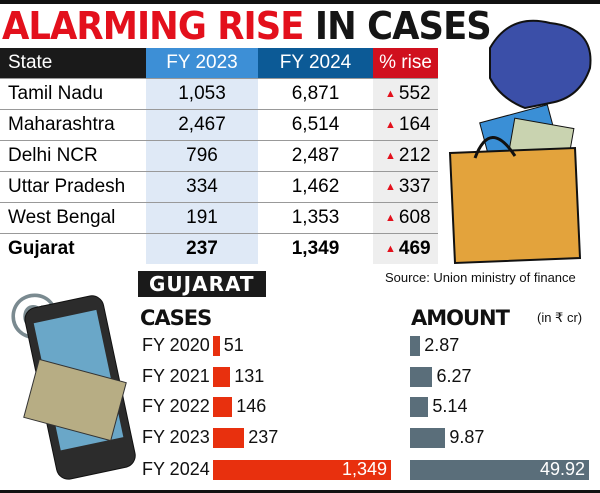 Image resolution: width=600 pixels, height=493 pixels. What do you see at coordinates (315, 156) in the screenshot?
I see `cell-fy2024: 2,487` at bounding box center [315, 156].